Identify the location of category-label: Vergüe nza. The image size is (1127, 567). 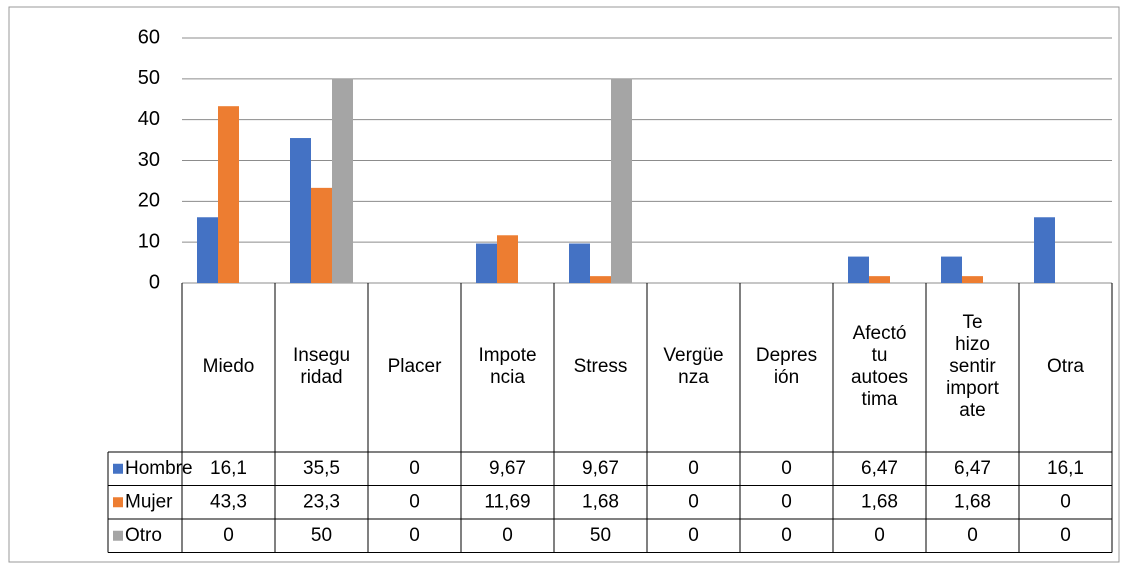
(693, 366).